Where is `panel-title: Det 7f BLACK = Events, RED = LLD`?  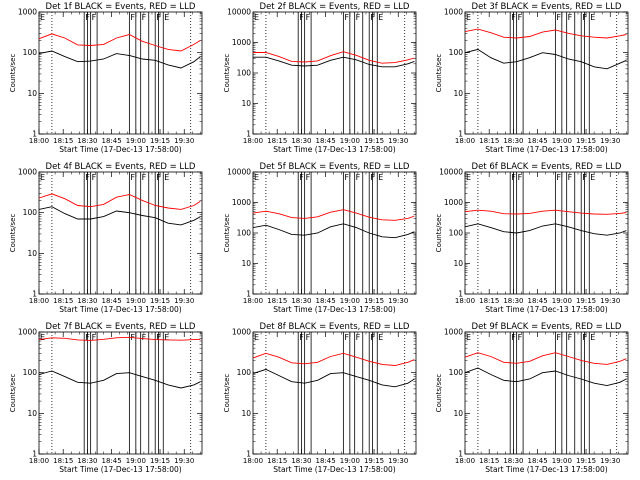
panel-title: Det 7f BLACK = Events, RED = LLD is located at coordinates (121, 327).